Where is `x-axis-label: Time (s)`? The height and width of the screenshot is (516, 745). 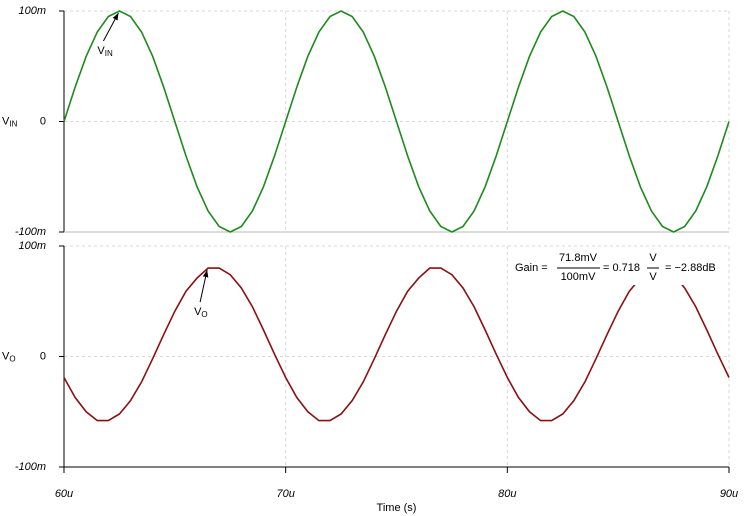 x-axis-label: Time (s) is located at coordinates (397, 508).